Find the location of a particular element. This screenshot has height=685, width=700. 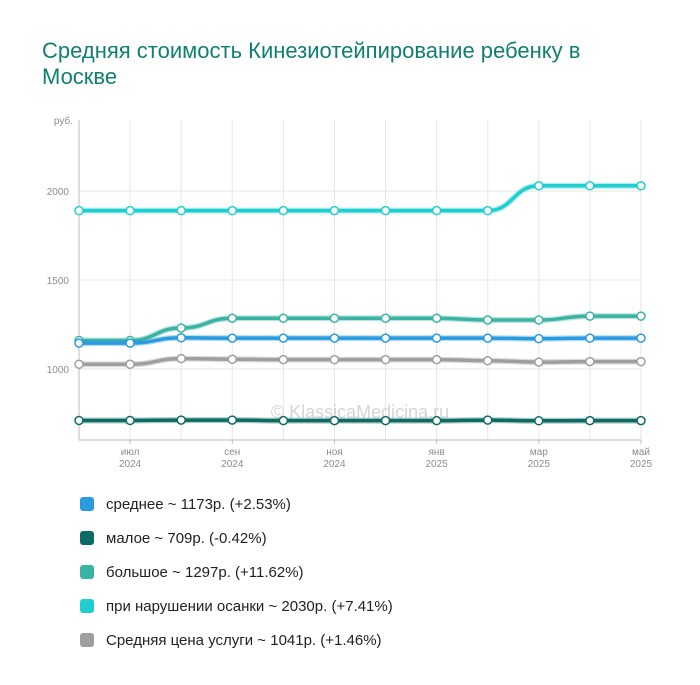

legend-item-posture: при нарушении осанки ~ 2030р. (+7.41%) is located at coordinates (236, 606).